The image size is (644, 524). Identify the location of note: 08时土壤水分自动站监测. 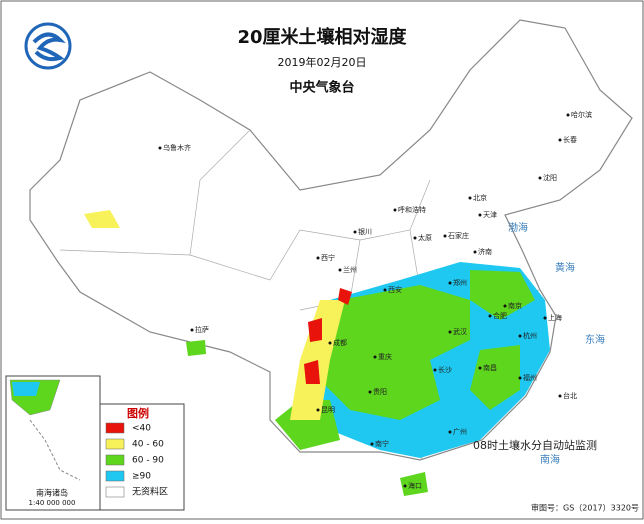
(535, 445).